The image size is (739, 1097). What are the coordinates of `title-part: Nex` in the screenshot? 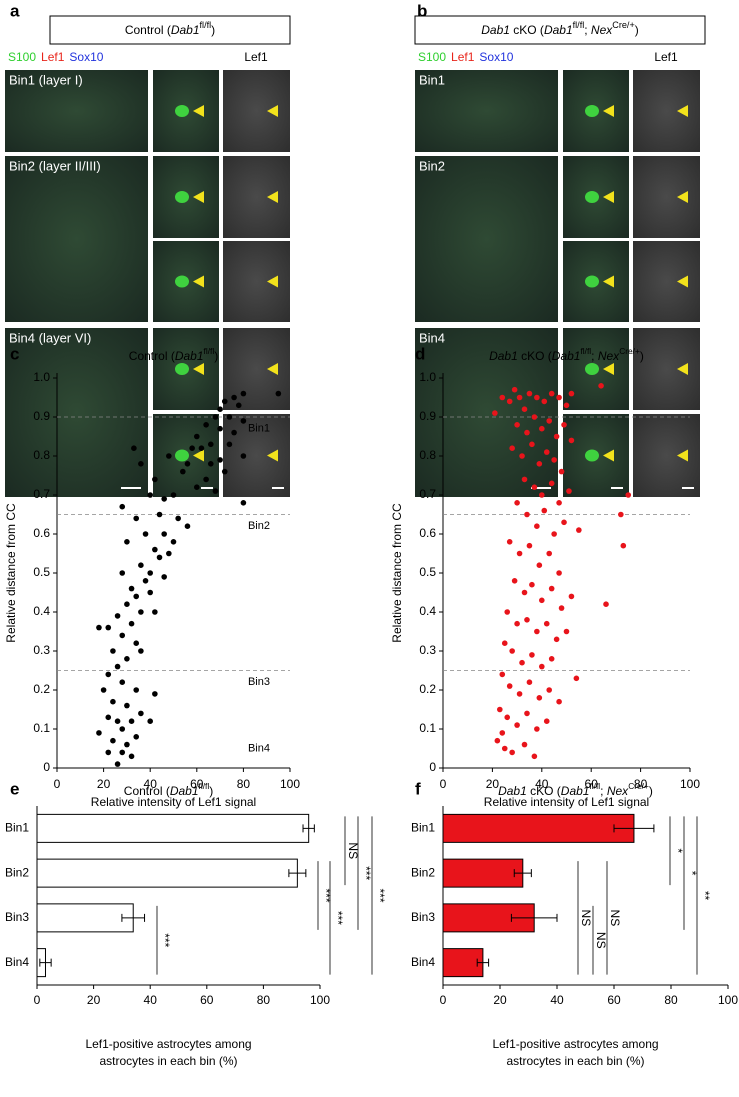 It's located at (602, 30).